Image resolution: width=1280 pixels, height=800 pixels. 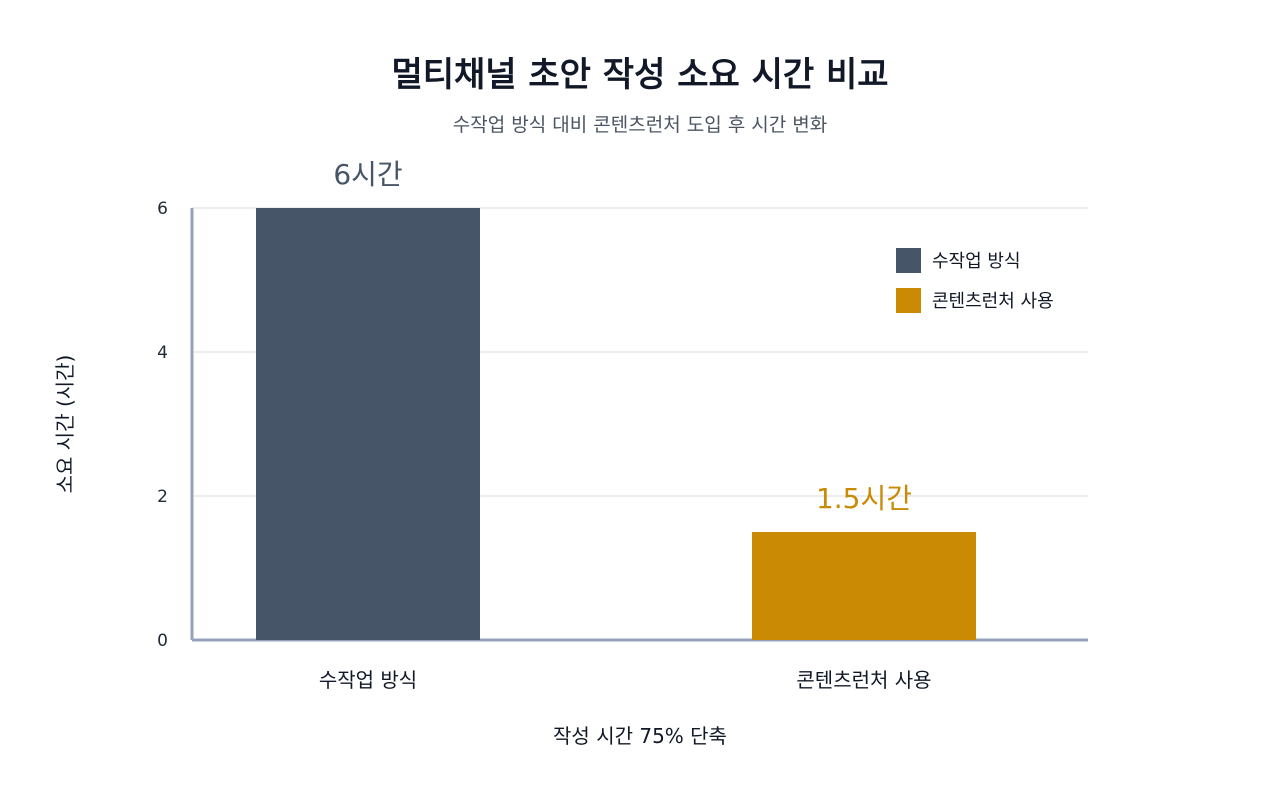 What do you see at coordinates (162, 425) in the screenshot?
I see `y-tick-labels: 0 2 4 6` at bounding box center [162, 425].